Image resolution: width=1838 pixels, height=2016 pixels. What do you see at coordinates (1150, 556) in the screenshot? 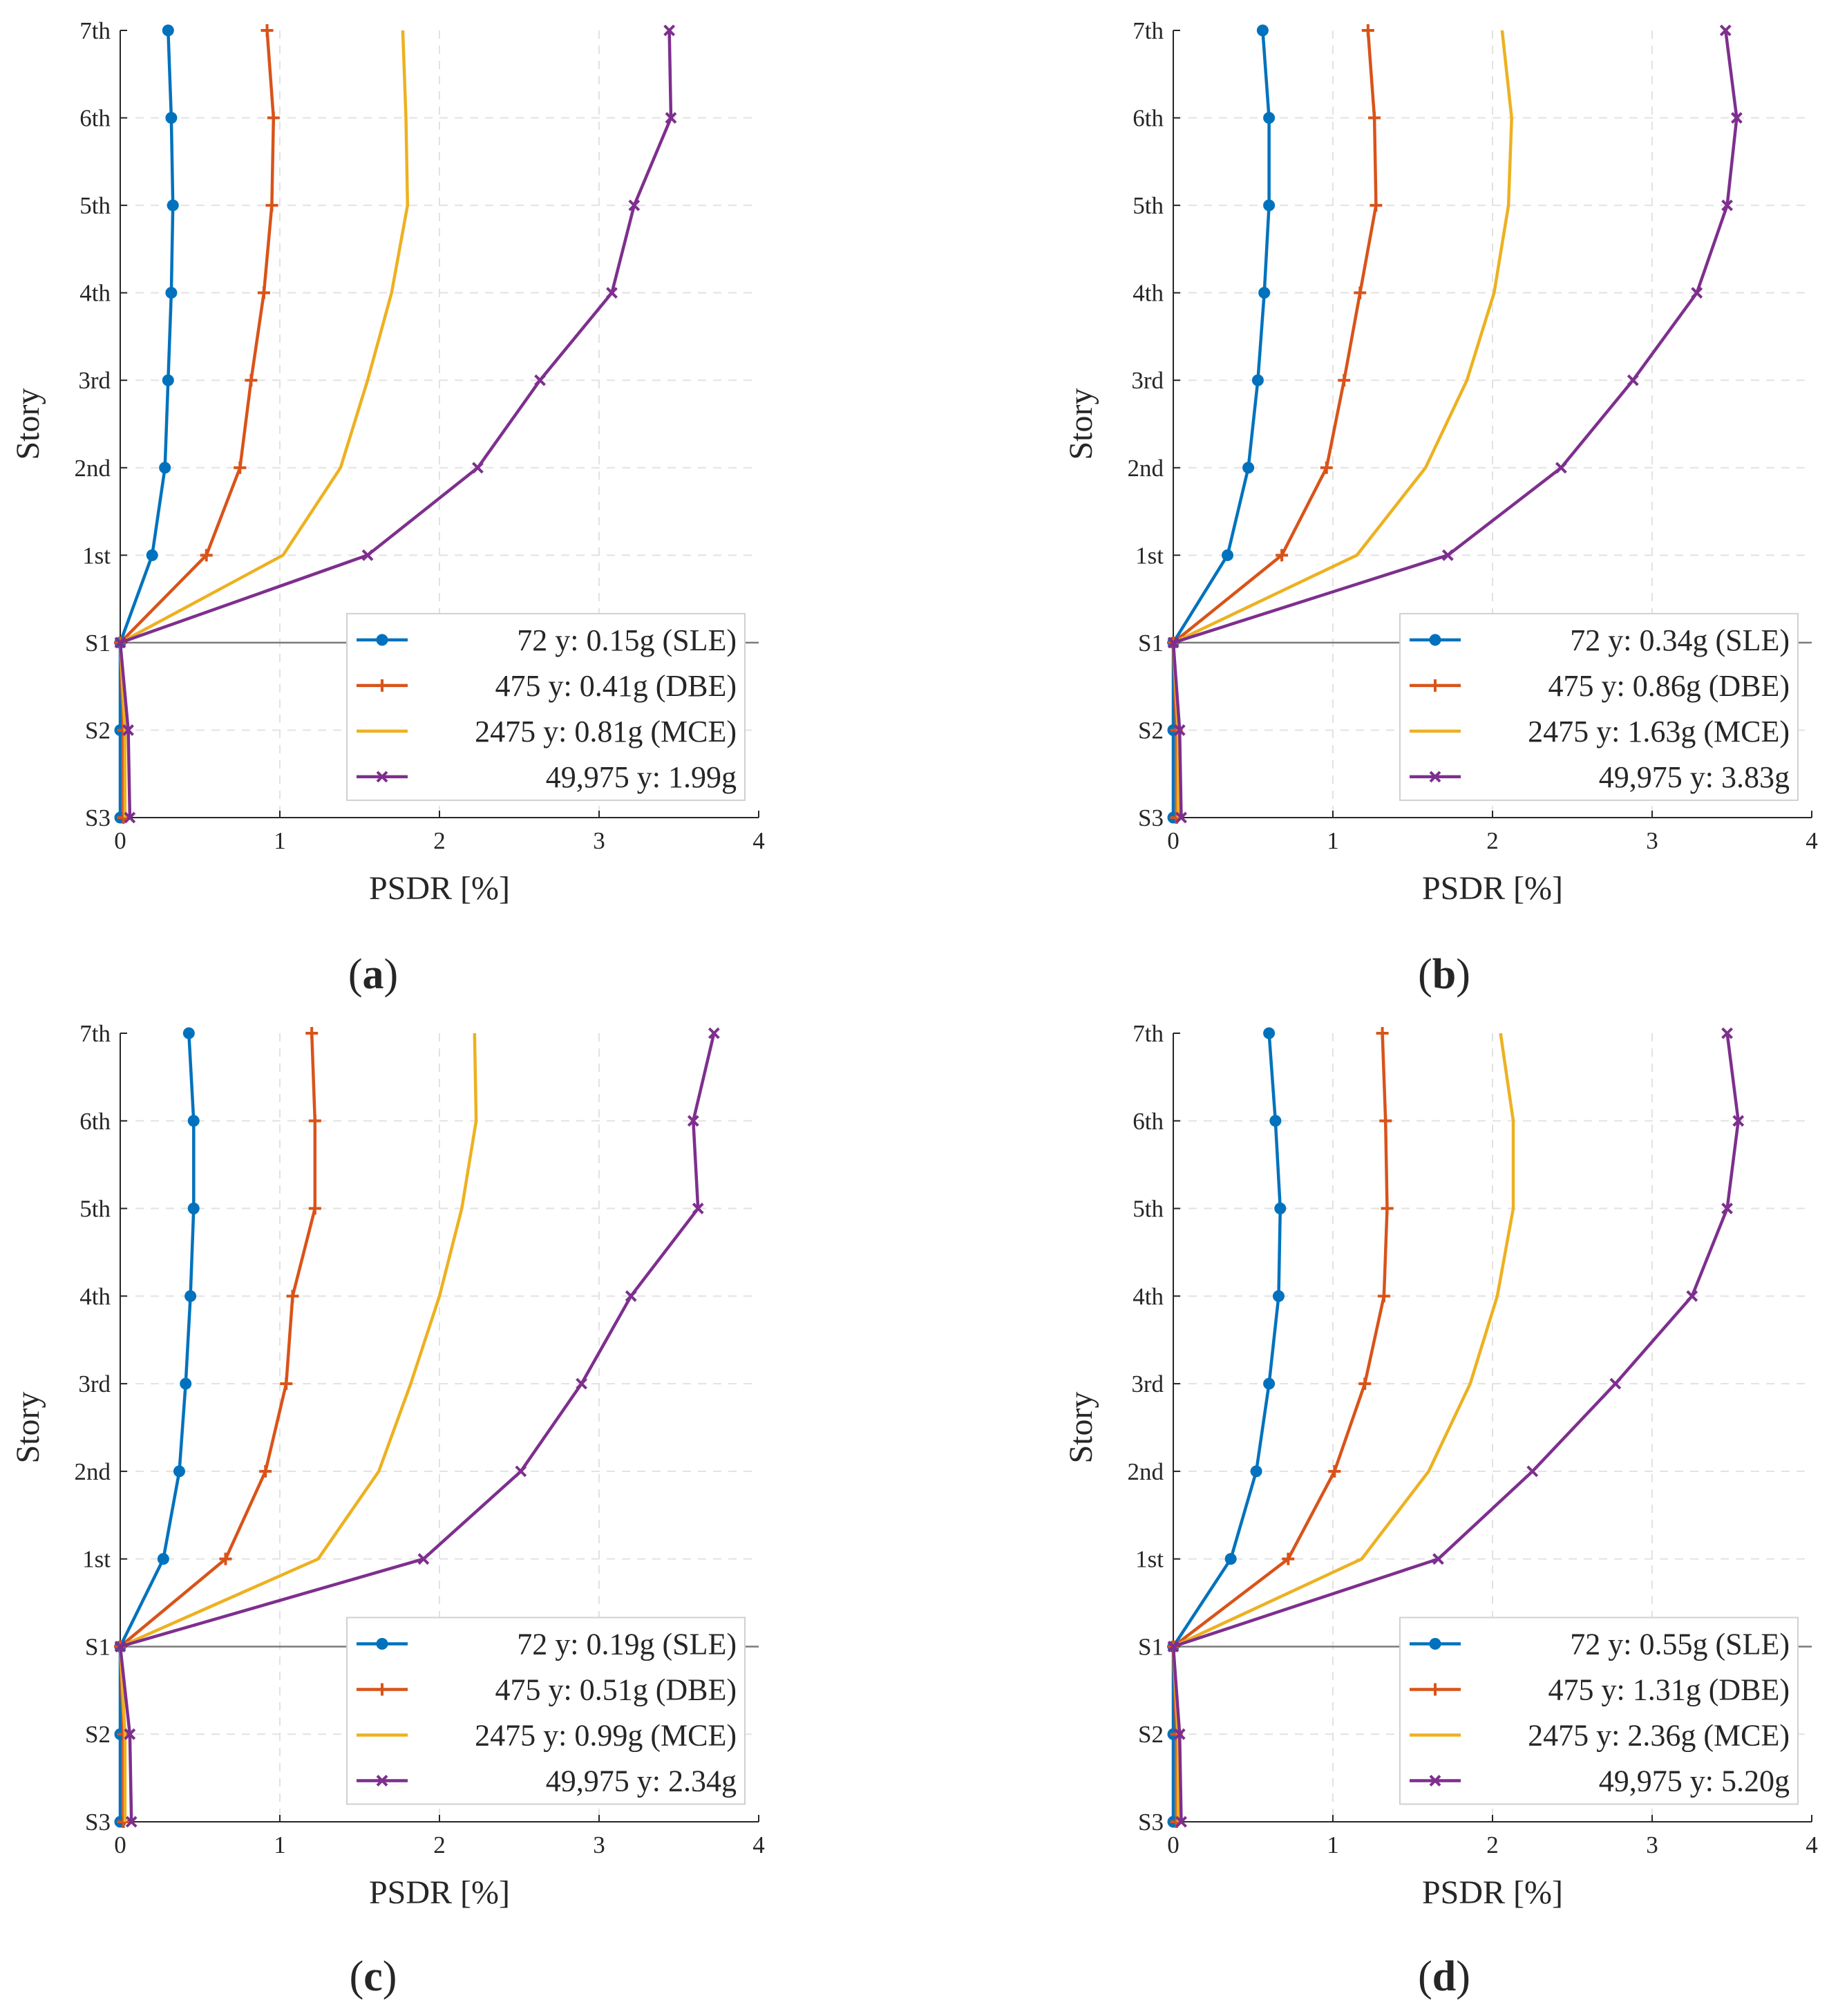
I see `y-tick-label: 1st` at bounding box center [1150, 556].